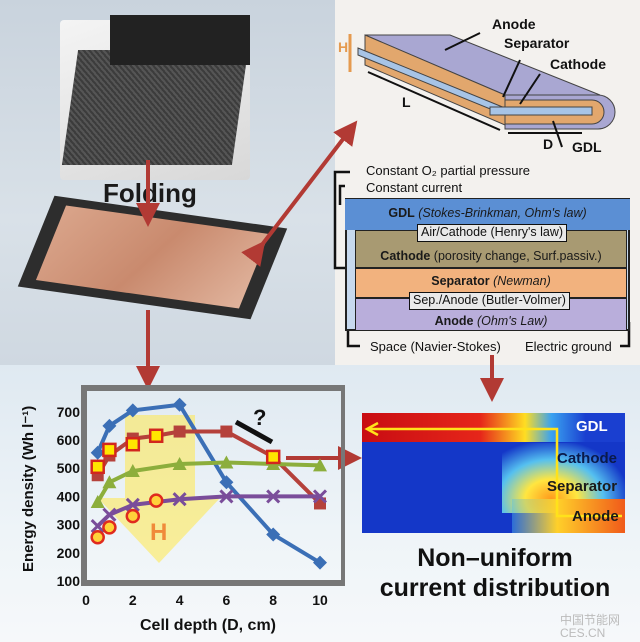 The height and width of the screenshot is (642, 640). What do you see at coordinates (495, 588) in the screenshot?
I see `caption-line-2: current distribution` at bounding box center [495, 588].